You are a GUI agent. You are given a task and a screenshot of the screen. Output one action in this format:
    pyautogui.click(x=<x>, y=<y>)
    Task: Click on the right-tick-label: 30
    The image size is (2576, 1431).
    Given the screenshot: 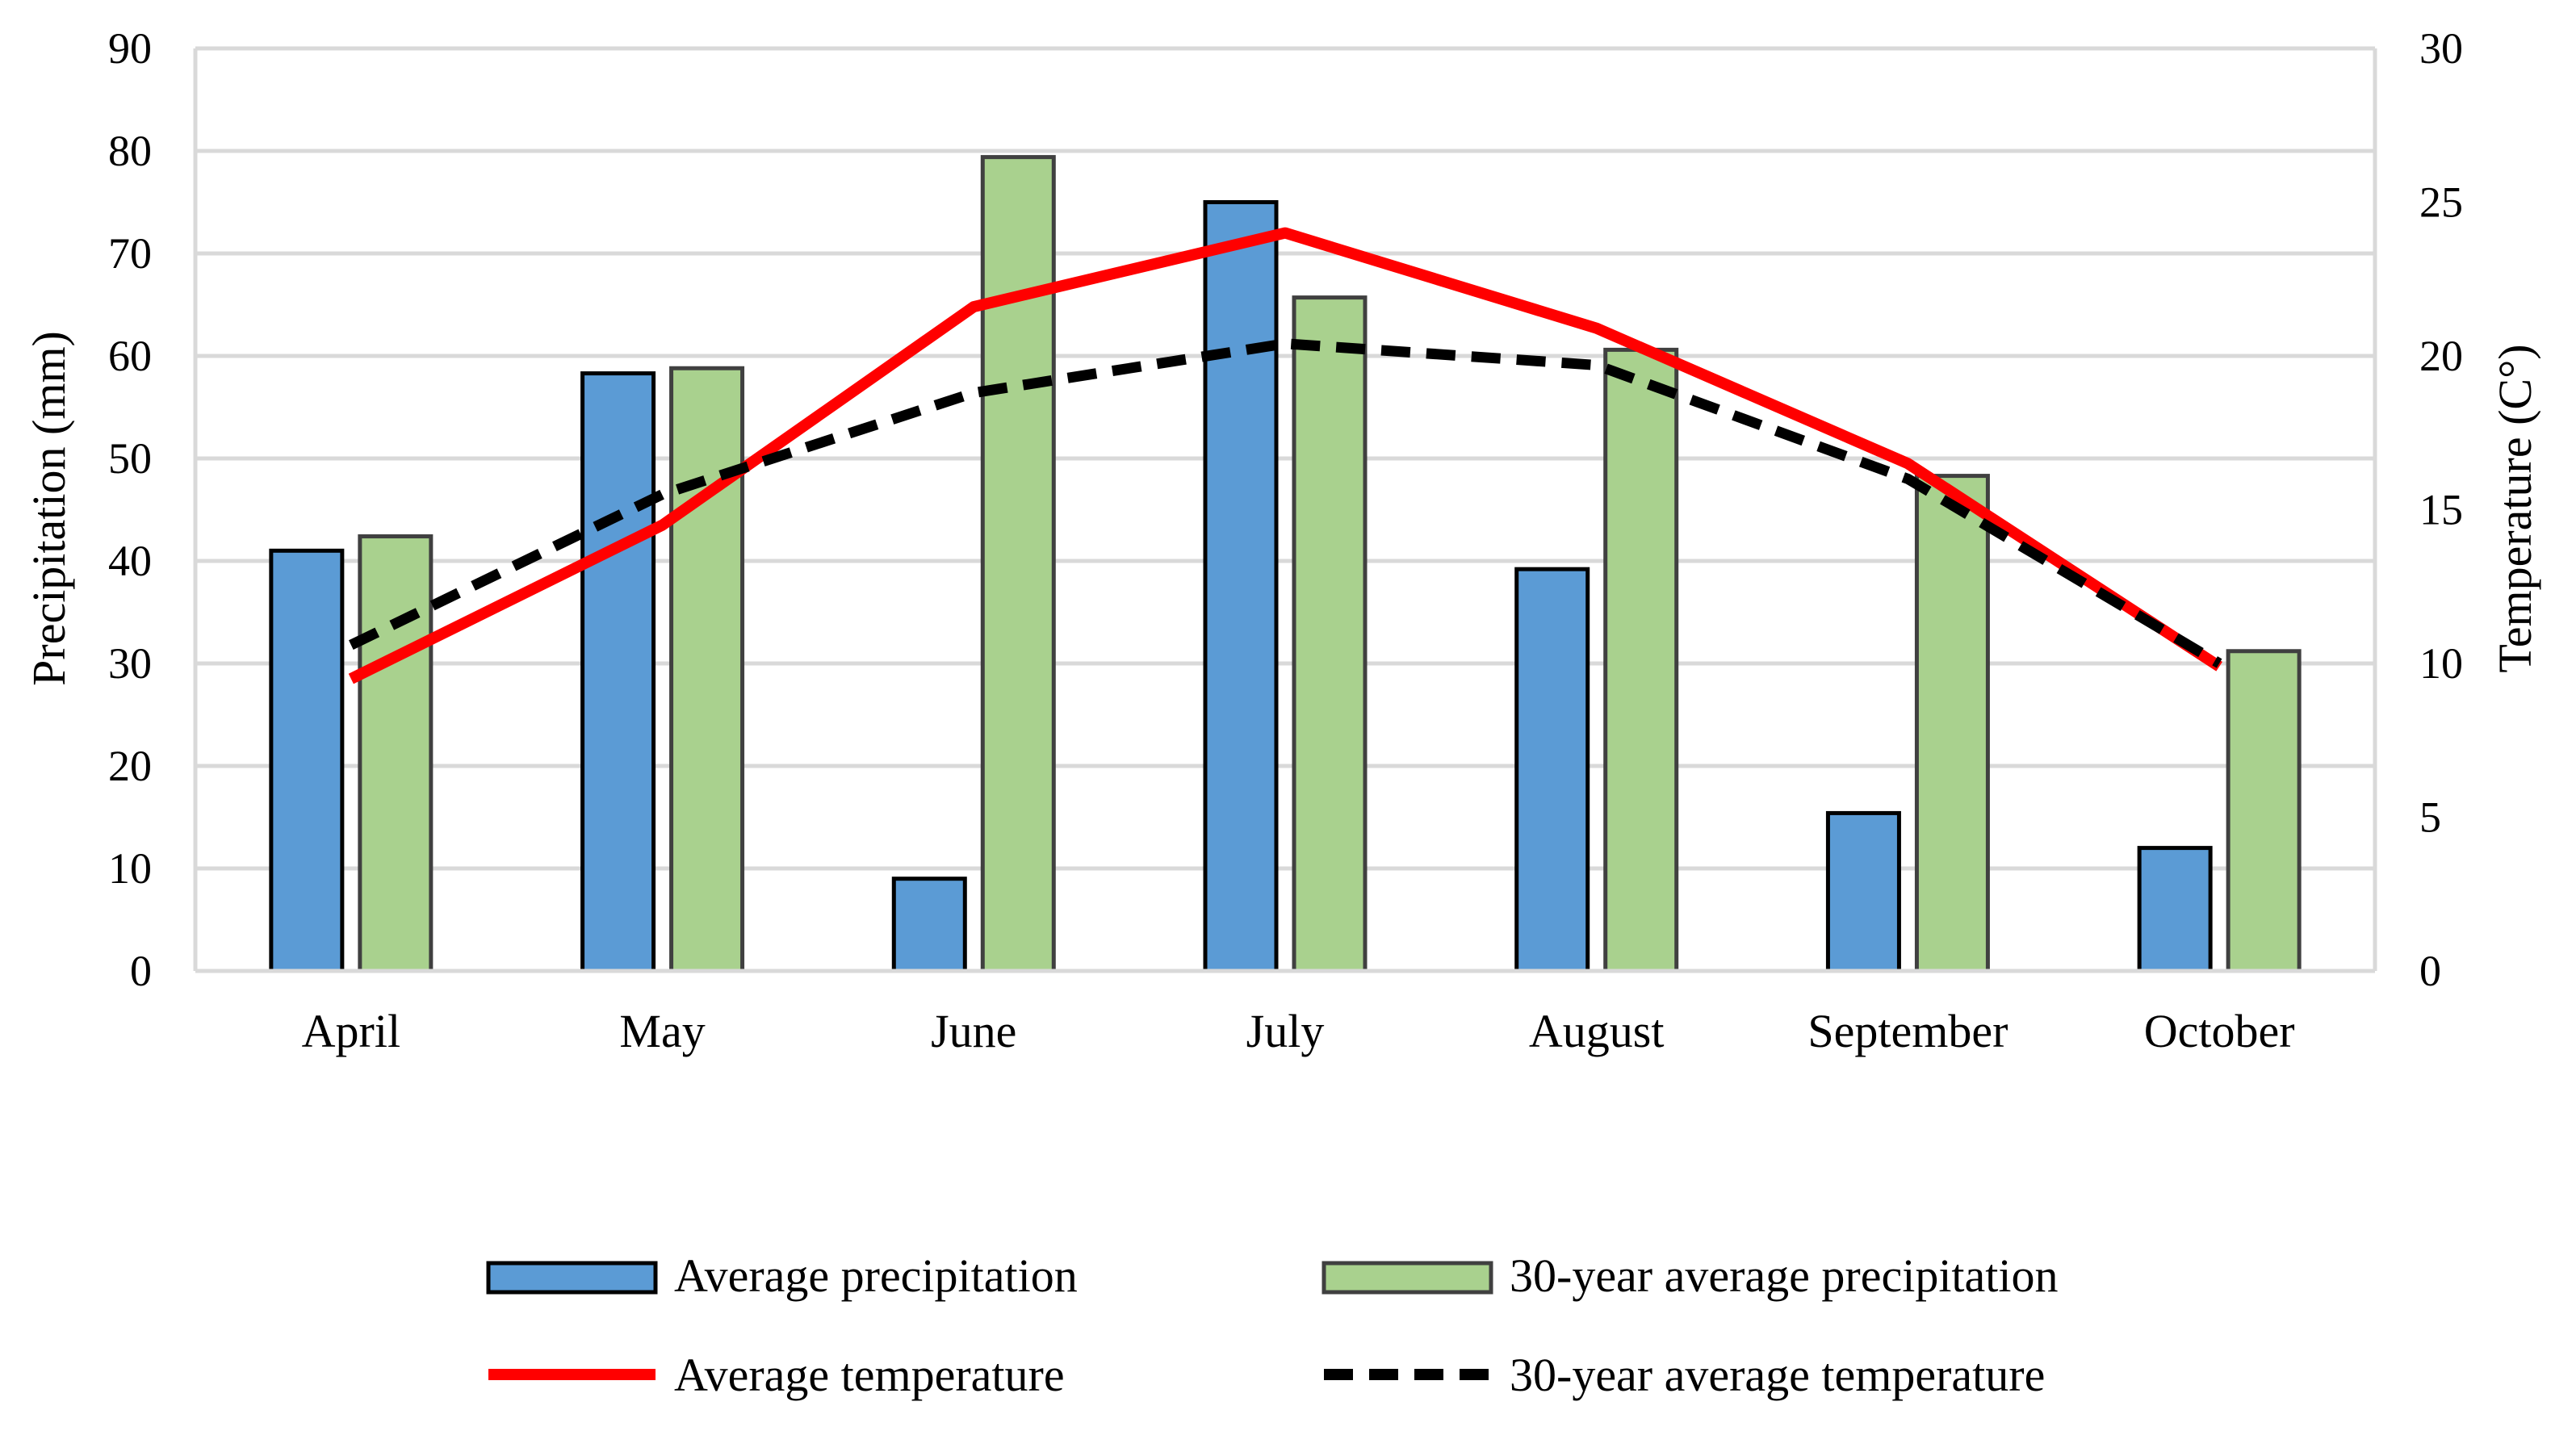 What is the action you would take?
    pyautogui.click(x=2441, y=48)
    